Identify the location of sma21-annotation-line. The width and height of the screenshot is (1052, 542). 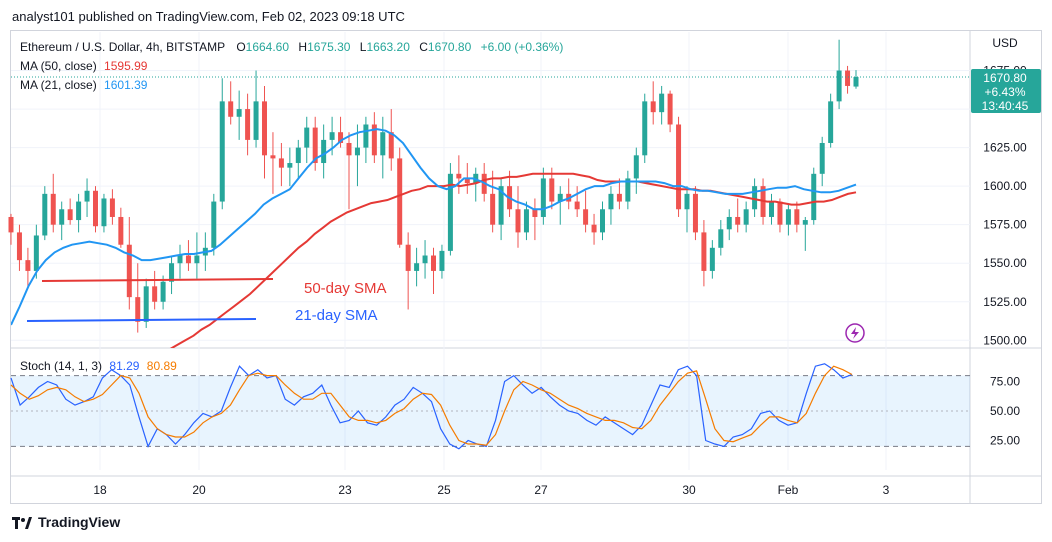
(141, 320).